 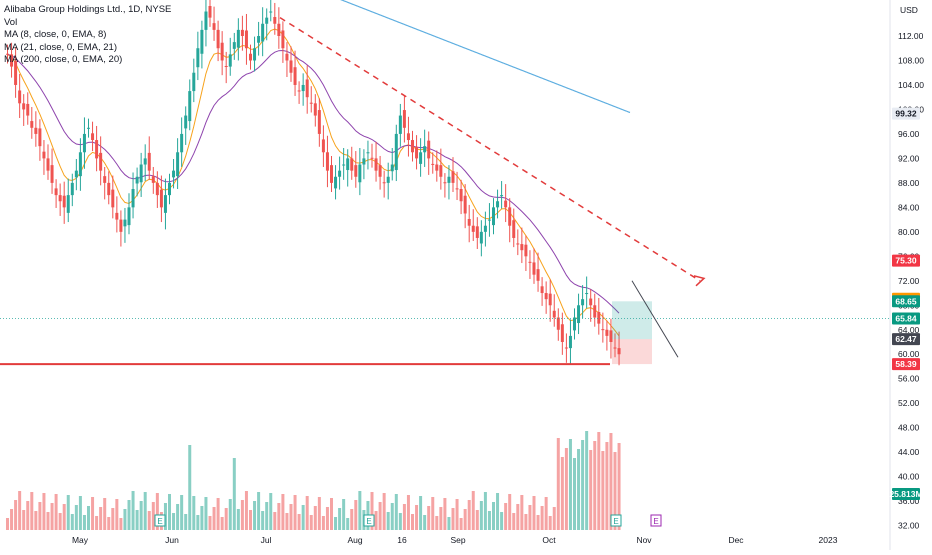 What do you see at coordinates (63, 59) in the screenshot?
I see `legend-ema200: MA (200, close, 0, EMA, 20)` at bounding box center [63, 59].